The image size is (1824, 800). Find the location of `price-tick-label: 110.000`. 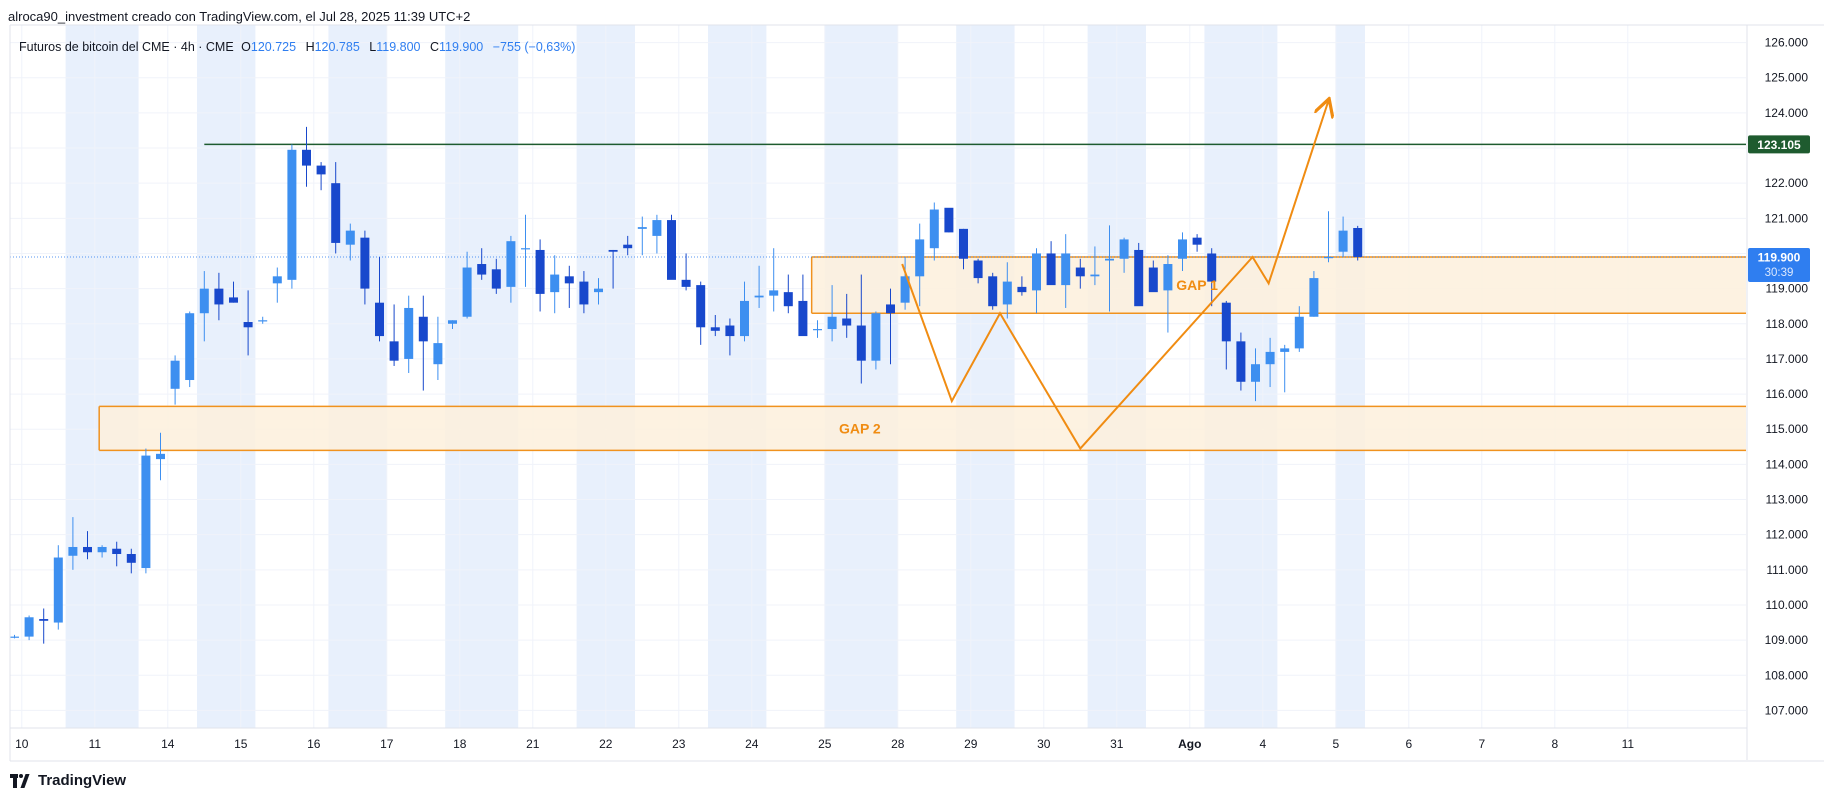

price-tick-label: 110.000 is located at coordinates (1787, 605).